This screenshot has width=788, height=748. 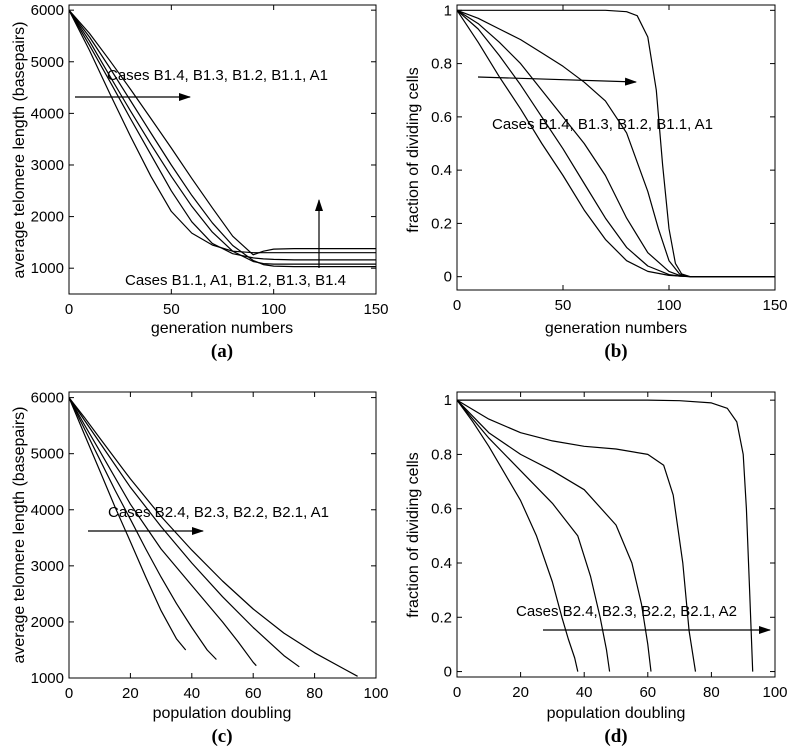 What do you see at coordinates (235, 280) in the screenshot?
I see `annotation-text: Cases B1.1, A1, B1.2, B1.3, B1.4` at bounding box center [235, 280].